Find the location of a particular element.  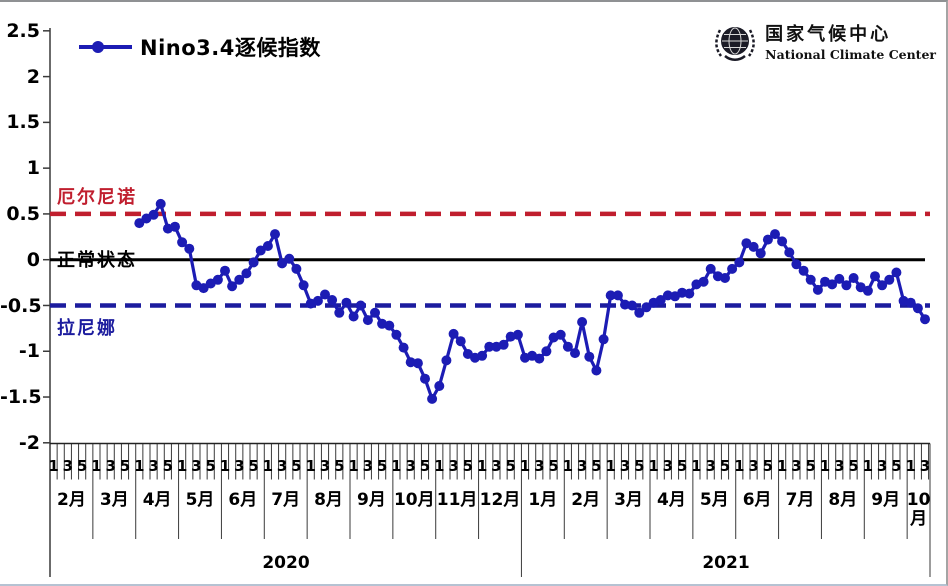

month-label: 2月 is located at coordinates (71, 500).